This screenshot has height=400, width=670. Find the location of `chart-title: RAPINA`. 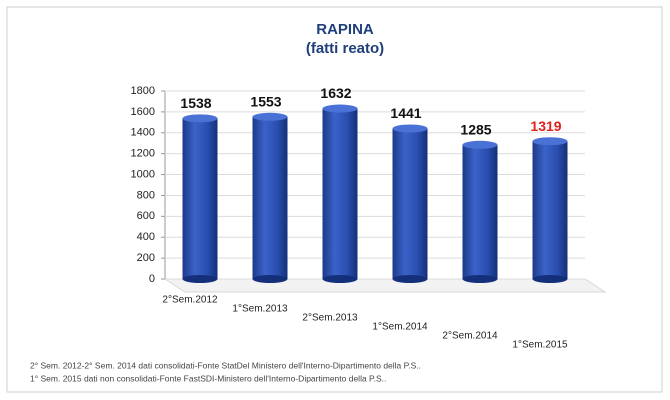

chart-title: RAPINA is located at coordinates (345, 29).